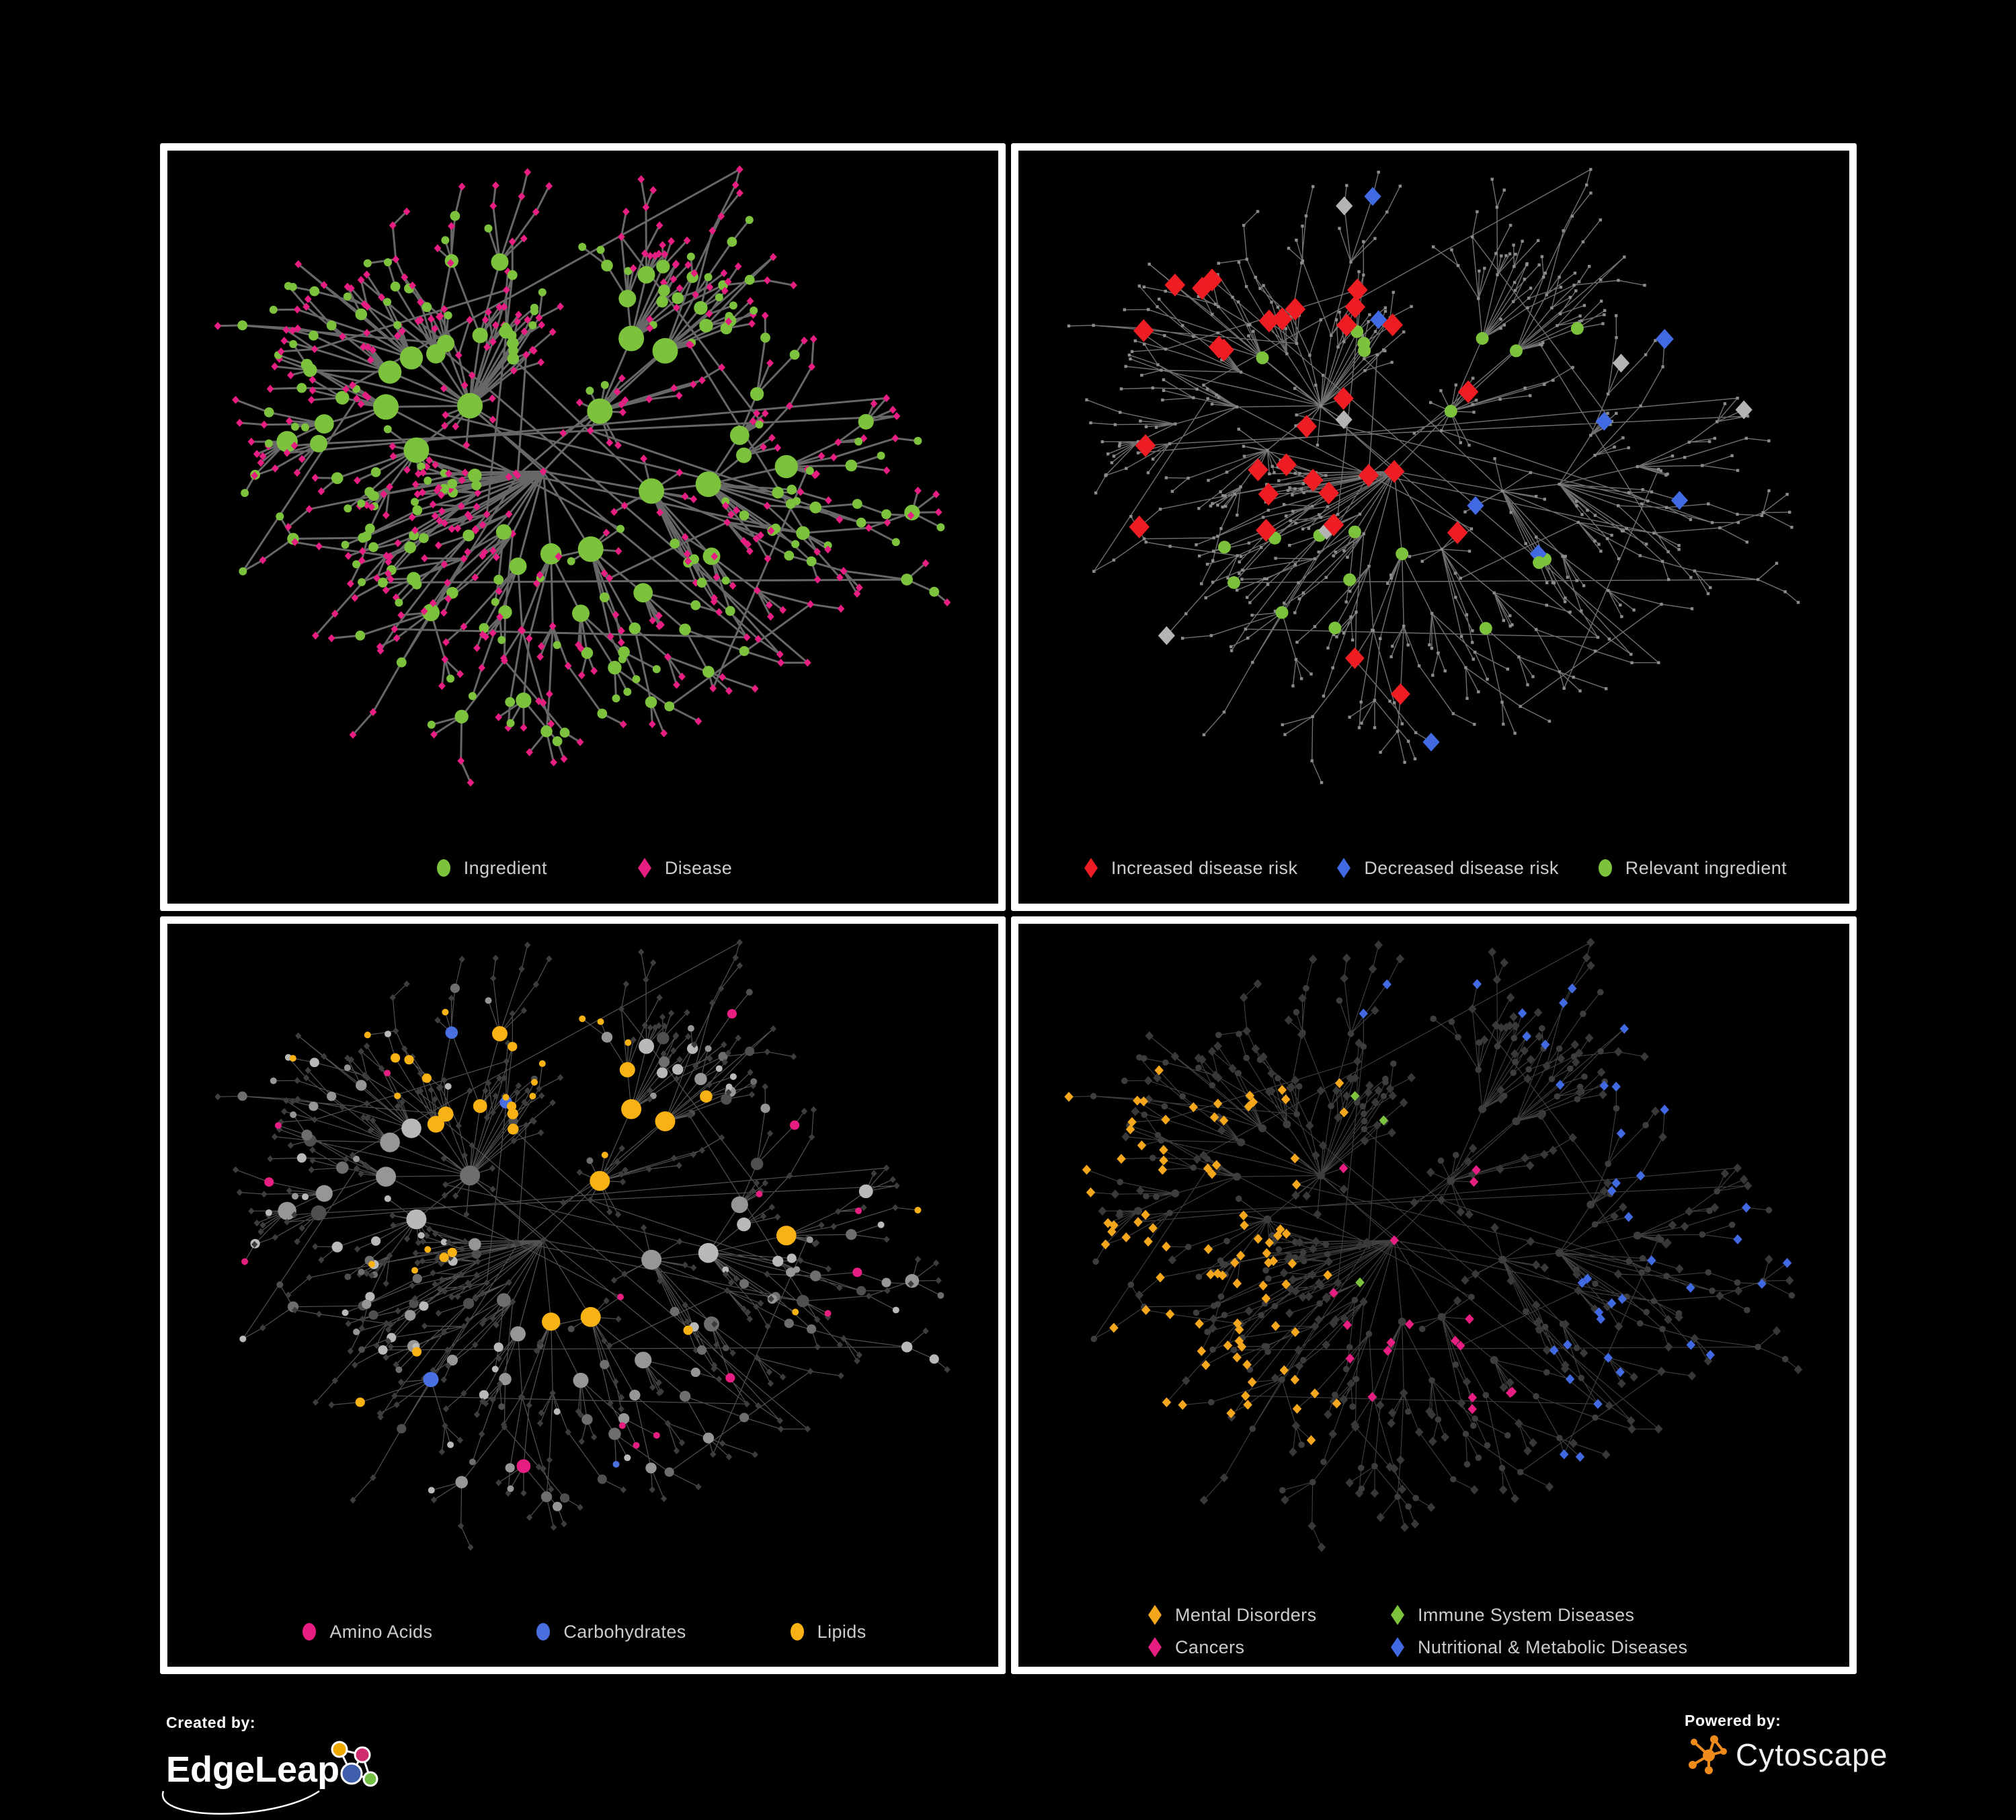  I want to click on legend-label: Relevant ingredient, so click(1706, 867).